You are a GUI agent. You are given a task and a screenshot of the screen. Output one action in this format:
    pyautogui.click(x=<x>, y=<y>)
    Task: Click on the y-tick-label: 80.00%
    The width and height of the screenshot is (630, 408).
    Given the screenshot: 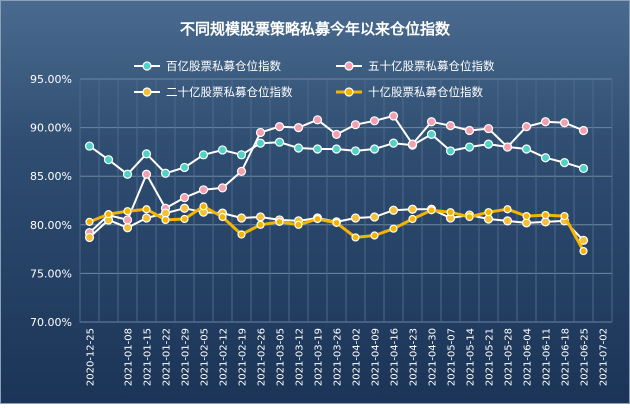 What is the action you would take?
    pyautogui.click(x=51, y=225)
    